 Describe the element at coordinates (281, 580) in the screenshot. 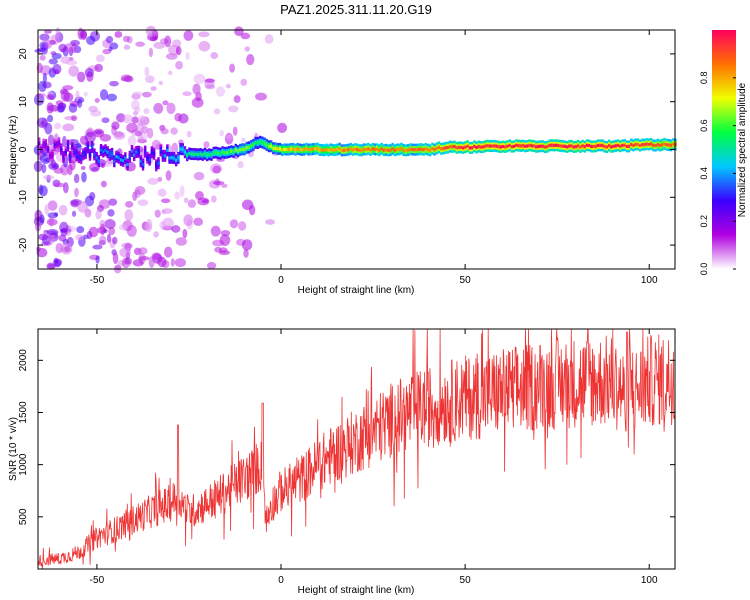

I see `snr-x-tick-label: 0` at that location.